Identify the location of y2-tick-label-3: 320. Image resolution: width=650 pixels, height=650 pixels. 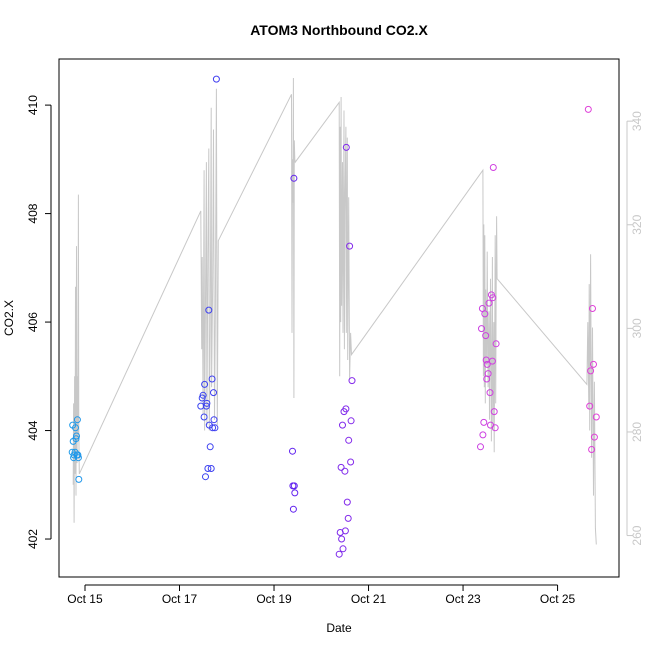
(637, 224).